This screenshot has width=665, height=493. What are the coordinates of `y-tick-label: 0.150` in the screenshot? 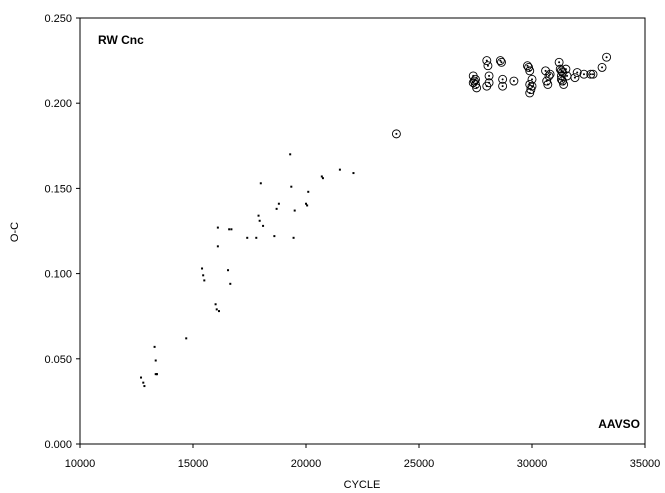 It's located at (58, 189).